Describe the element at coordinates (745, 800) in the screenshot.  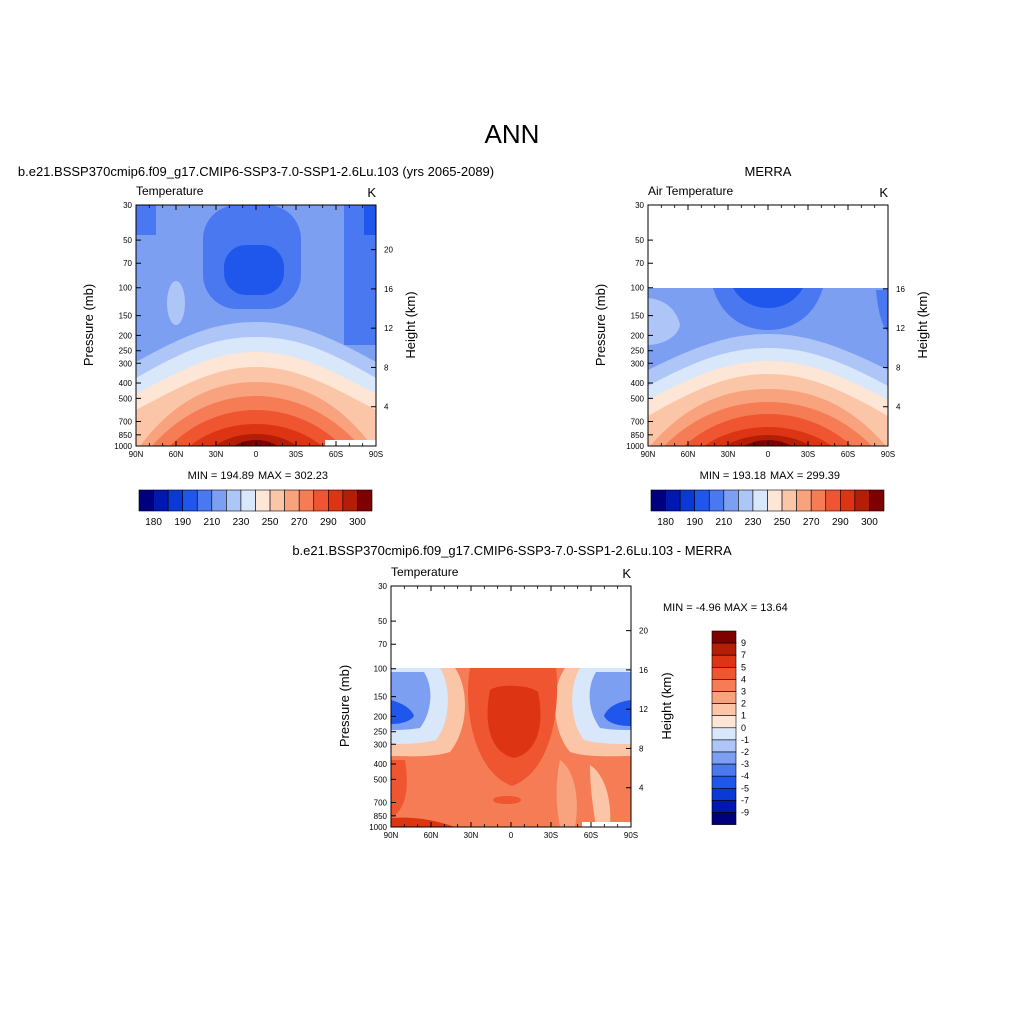
I see `colorbar-label: -7` at that location.